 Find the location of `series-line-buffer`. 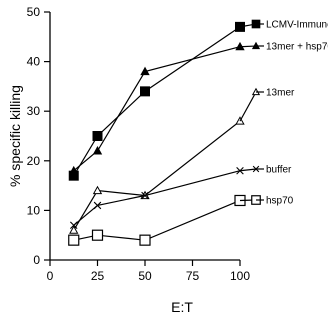

series-line-buffer is located at coordinates (157, 198).